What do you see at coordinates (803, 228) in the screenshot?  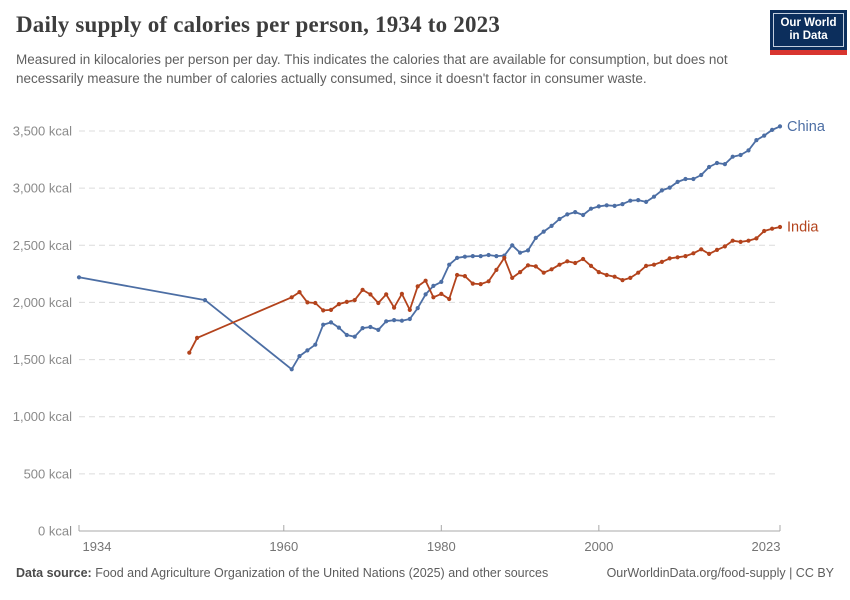 I see `series-label-india: India` at bounding box center [803, 228].